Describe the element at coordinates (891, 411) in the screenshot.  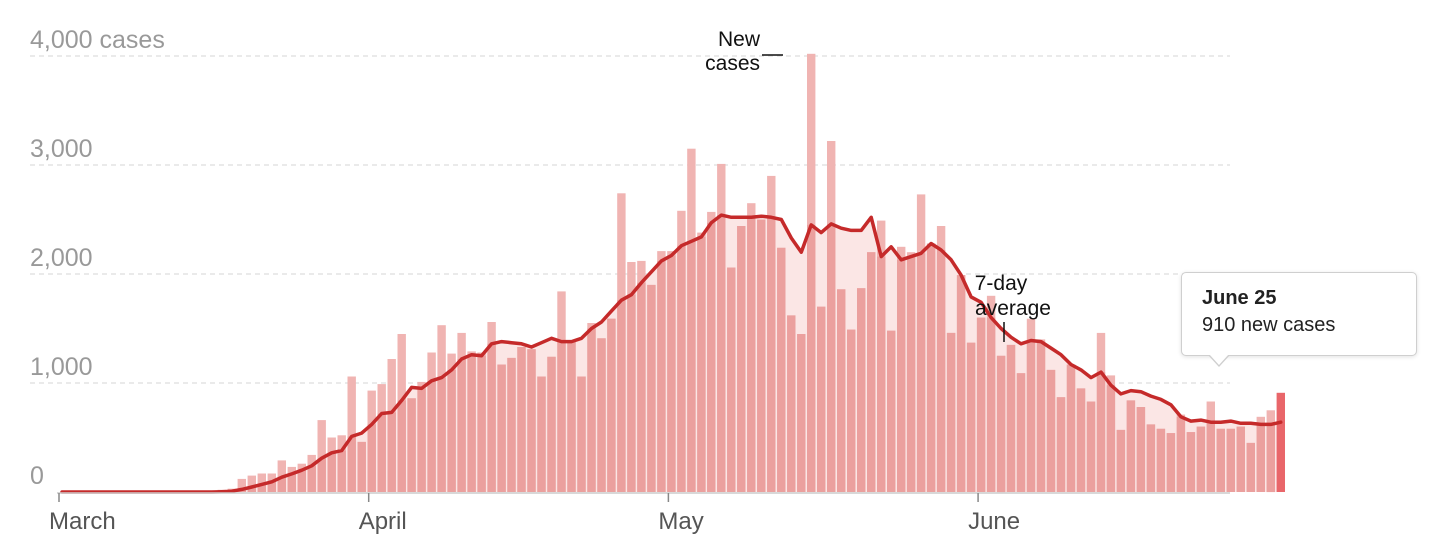
I see `bar-day-83-under-average` at that location.